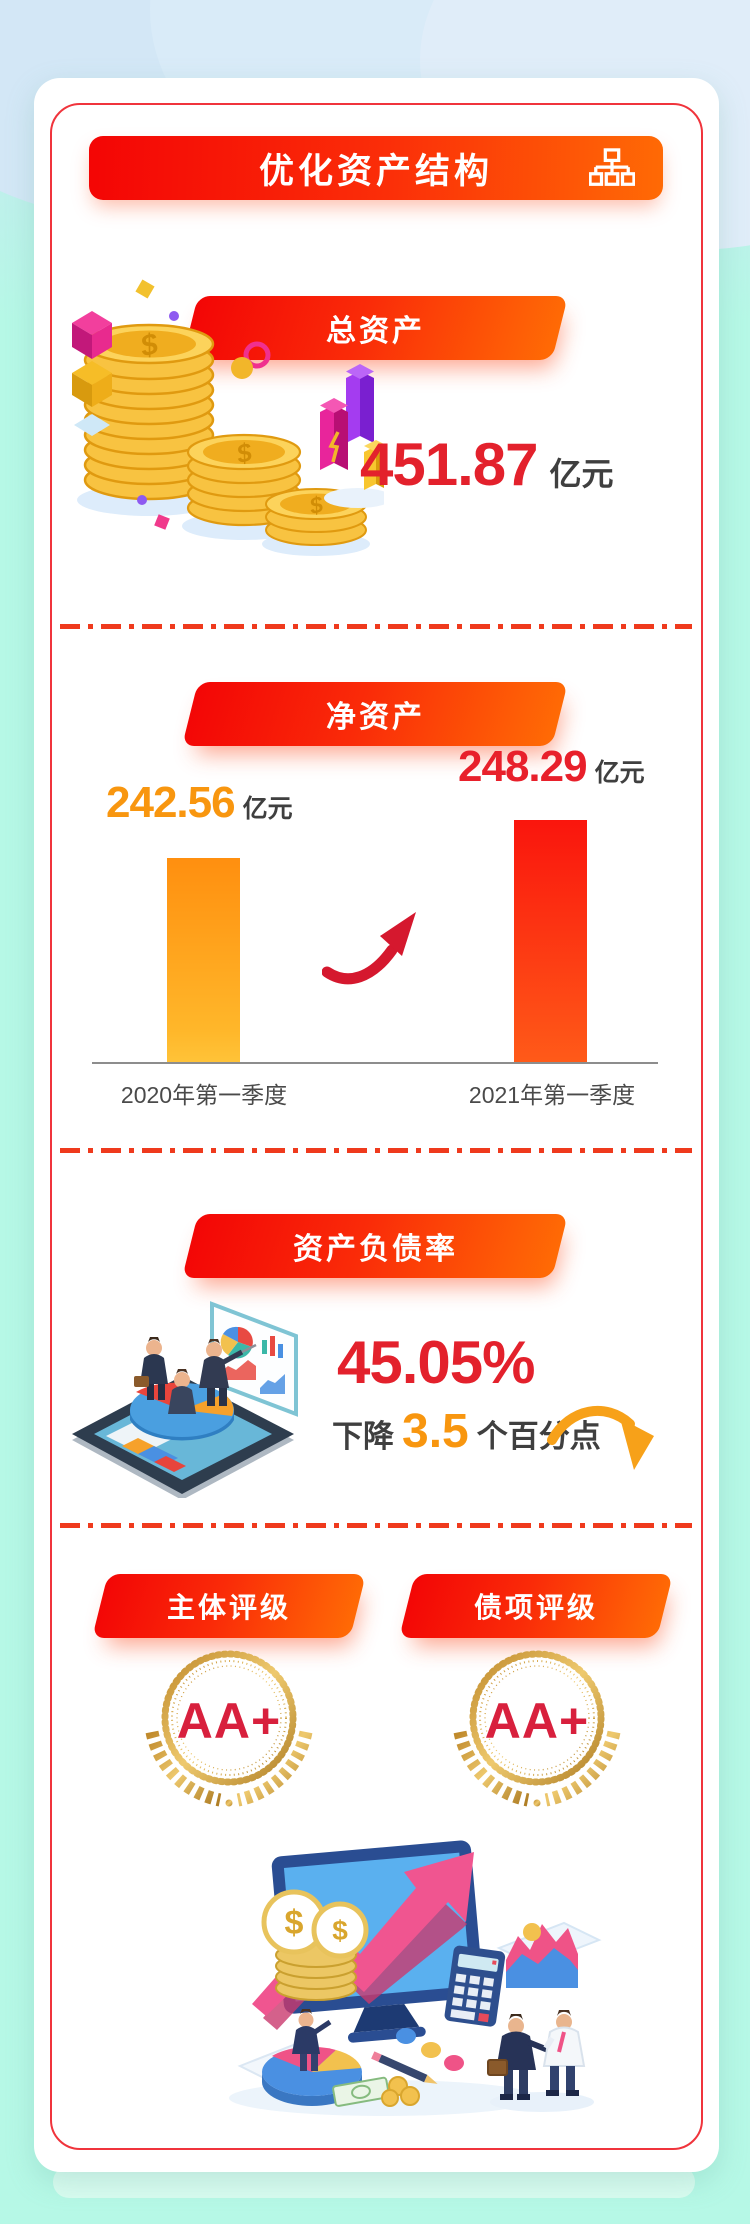  I want to click on section-ribbon-entity-rating: 主体评级, so click(229, 1606).